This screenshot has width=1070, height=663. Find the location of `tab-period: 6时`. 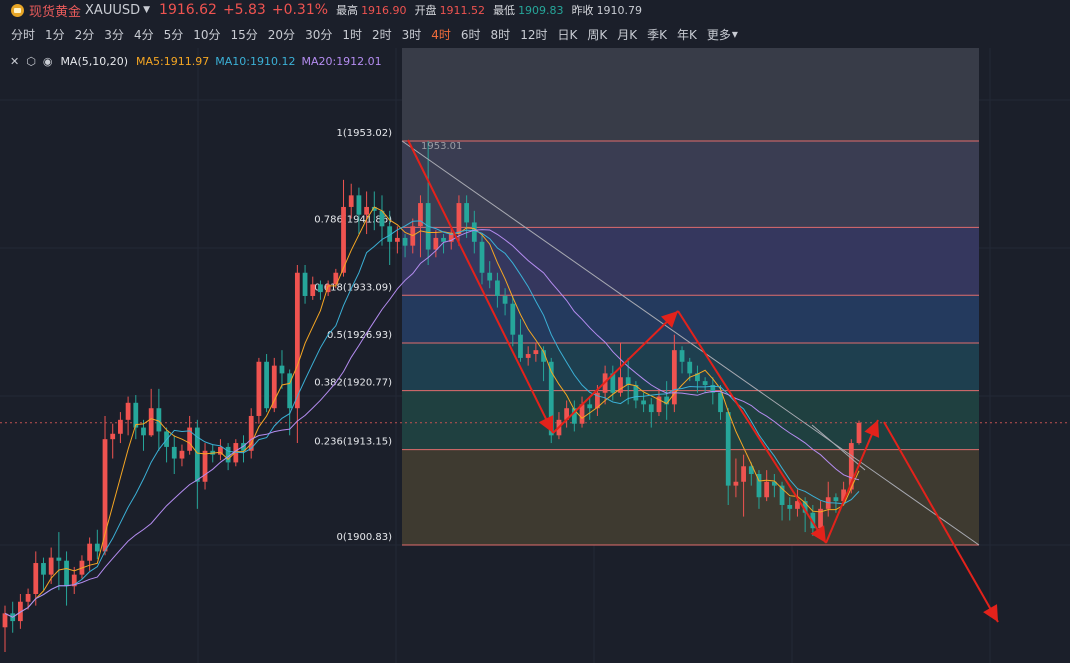

tab-period: 6时 is located at coordinates (470, 34).